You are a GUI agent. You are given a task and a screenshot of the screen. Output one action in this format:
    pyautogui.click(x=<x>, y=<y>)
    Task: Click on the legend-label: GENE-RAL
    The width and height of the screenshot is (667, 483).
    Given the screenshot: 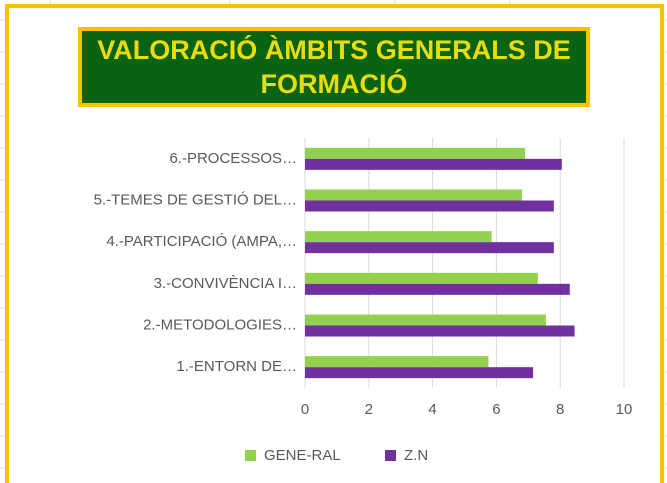 What is the action you would take?
    pyautogui.click(x=302, y=455)
    